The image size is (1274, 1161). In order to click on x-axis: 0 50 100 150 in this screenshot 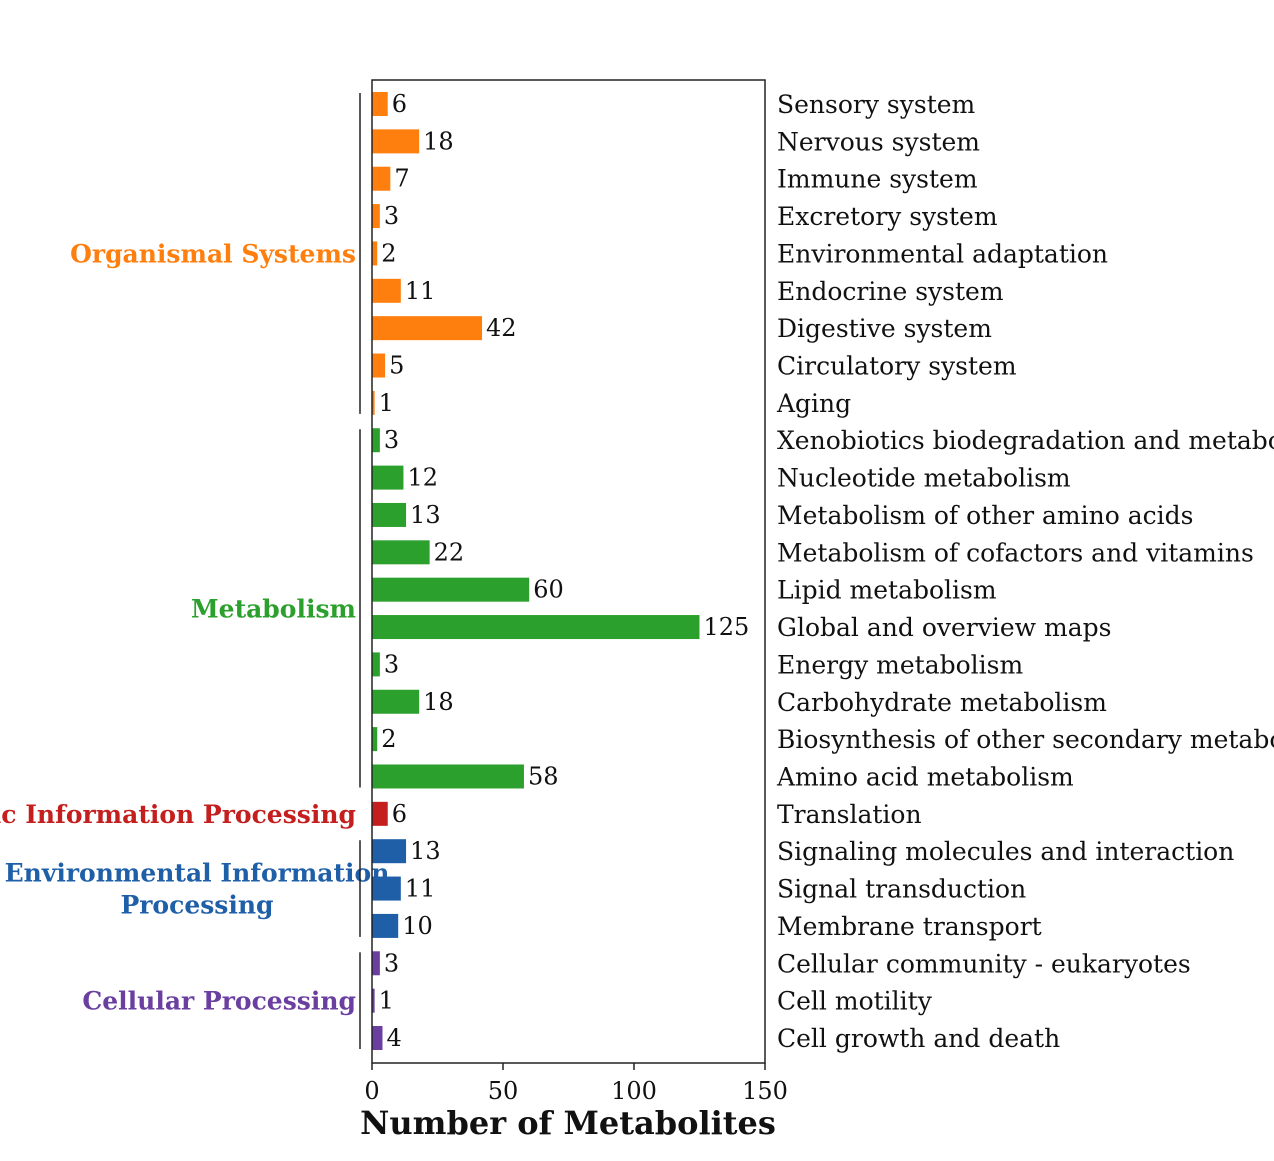, I will do `click(576, 1084)`.